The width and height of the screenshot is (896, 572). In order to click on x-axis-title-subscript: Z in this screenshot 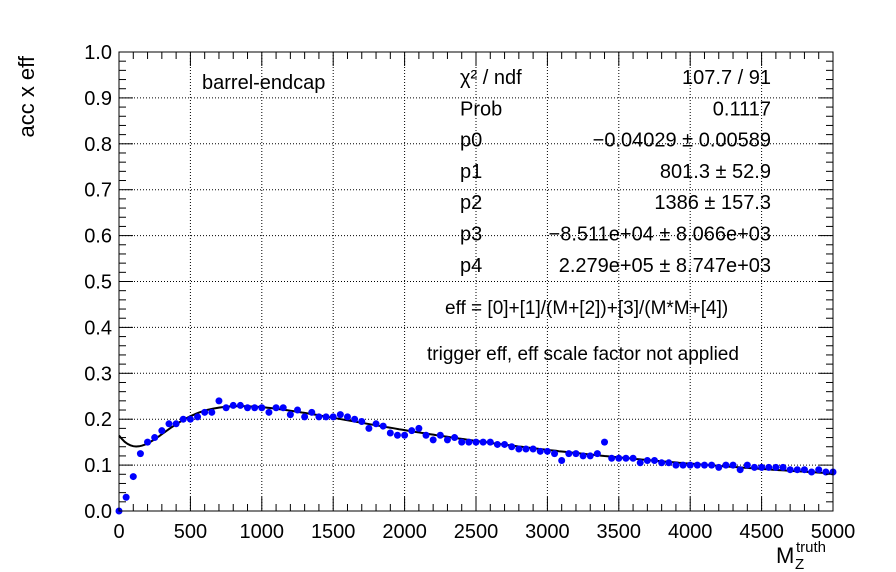, I will do `click(799, 564)`.